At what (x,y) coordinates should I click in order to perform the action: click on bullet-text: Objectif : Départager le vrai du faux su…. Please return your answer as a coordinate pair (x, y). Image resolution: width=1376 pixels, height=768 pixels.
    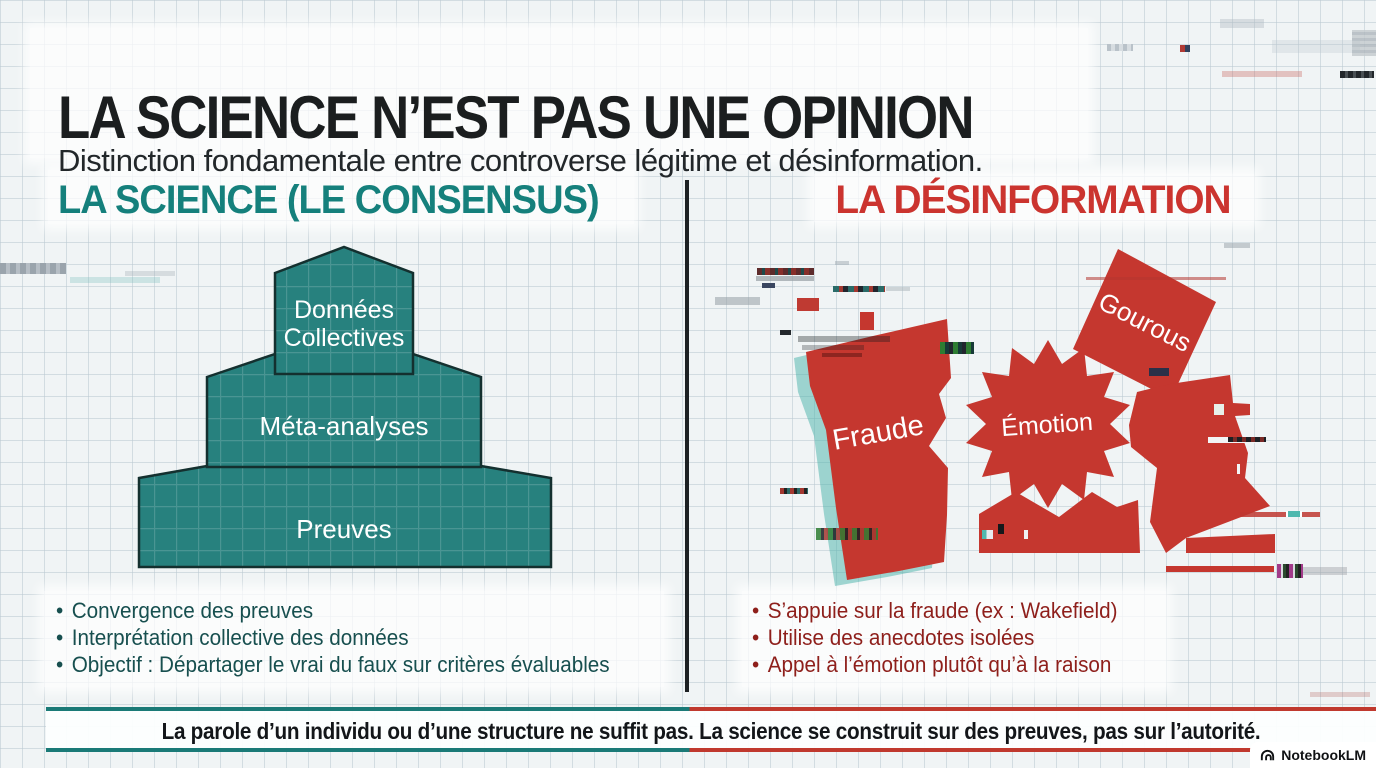
    Looking at the image, I should click on (340, 664).